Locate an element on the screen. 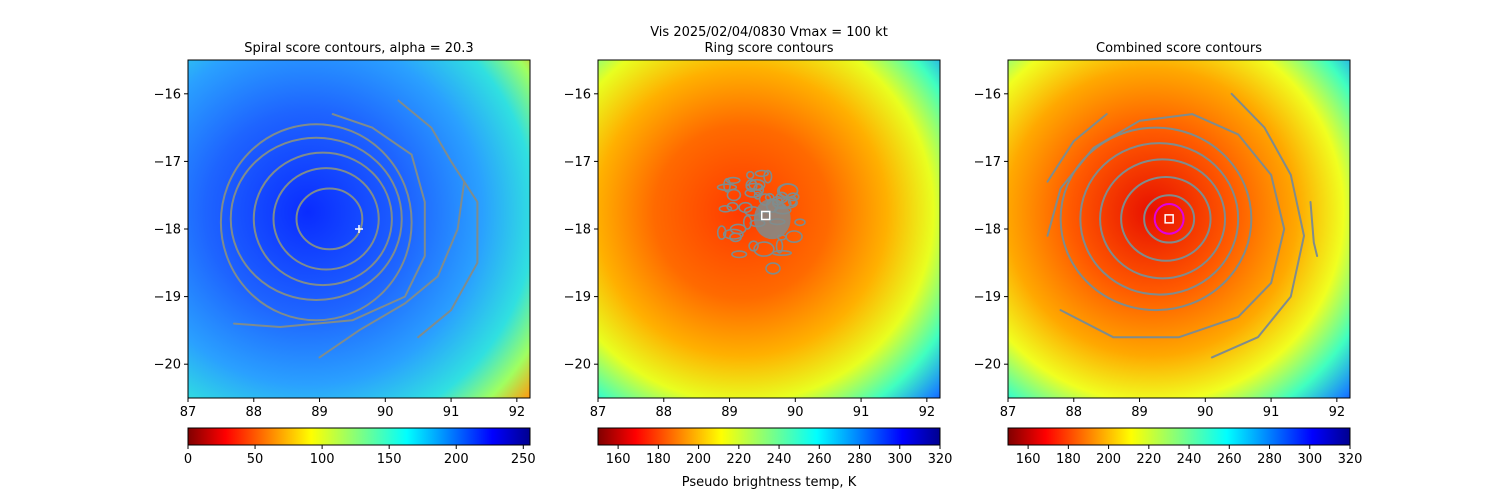 The image size is (1500, 500). ring-fit-circle is located at coordinates (1169, 218).